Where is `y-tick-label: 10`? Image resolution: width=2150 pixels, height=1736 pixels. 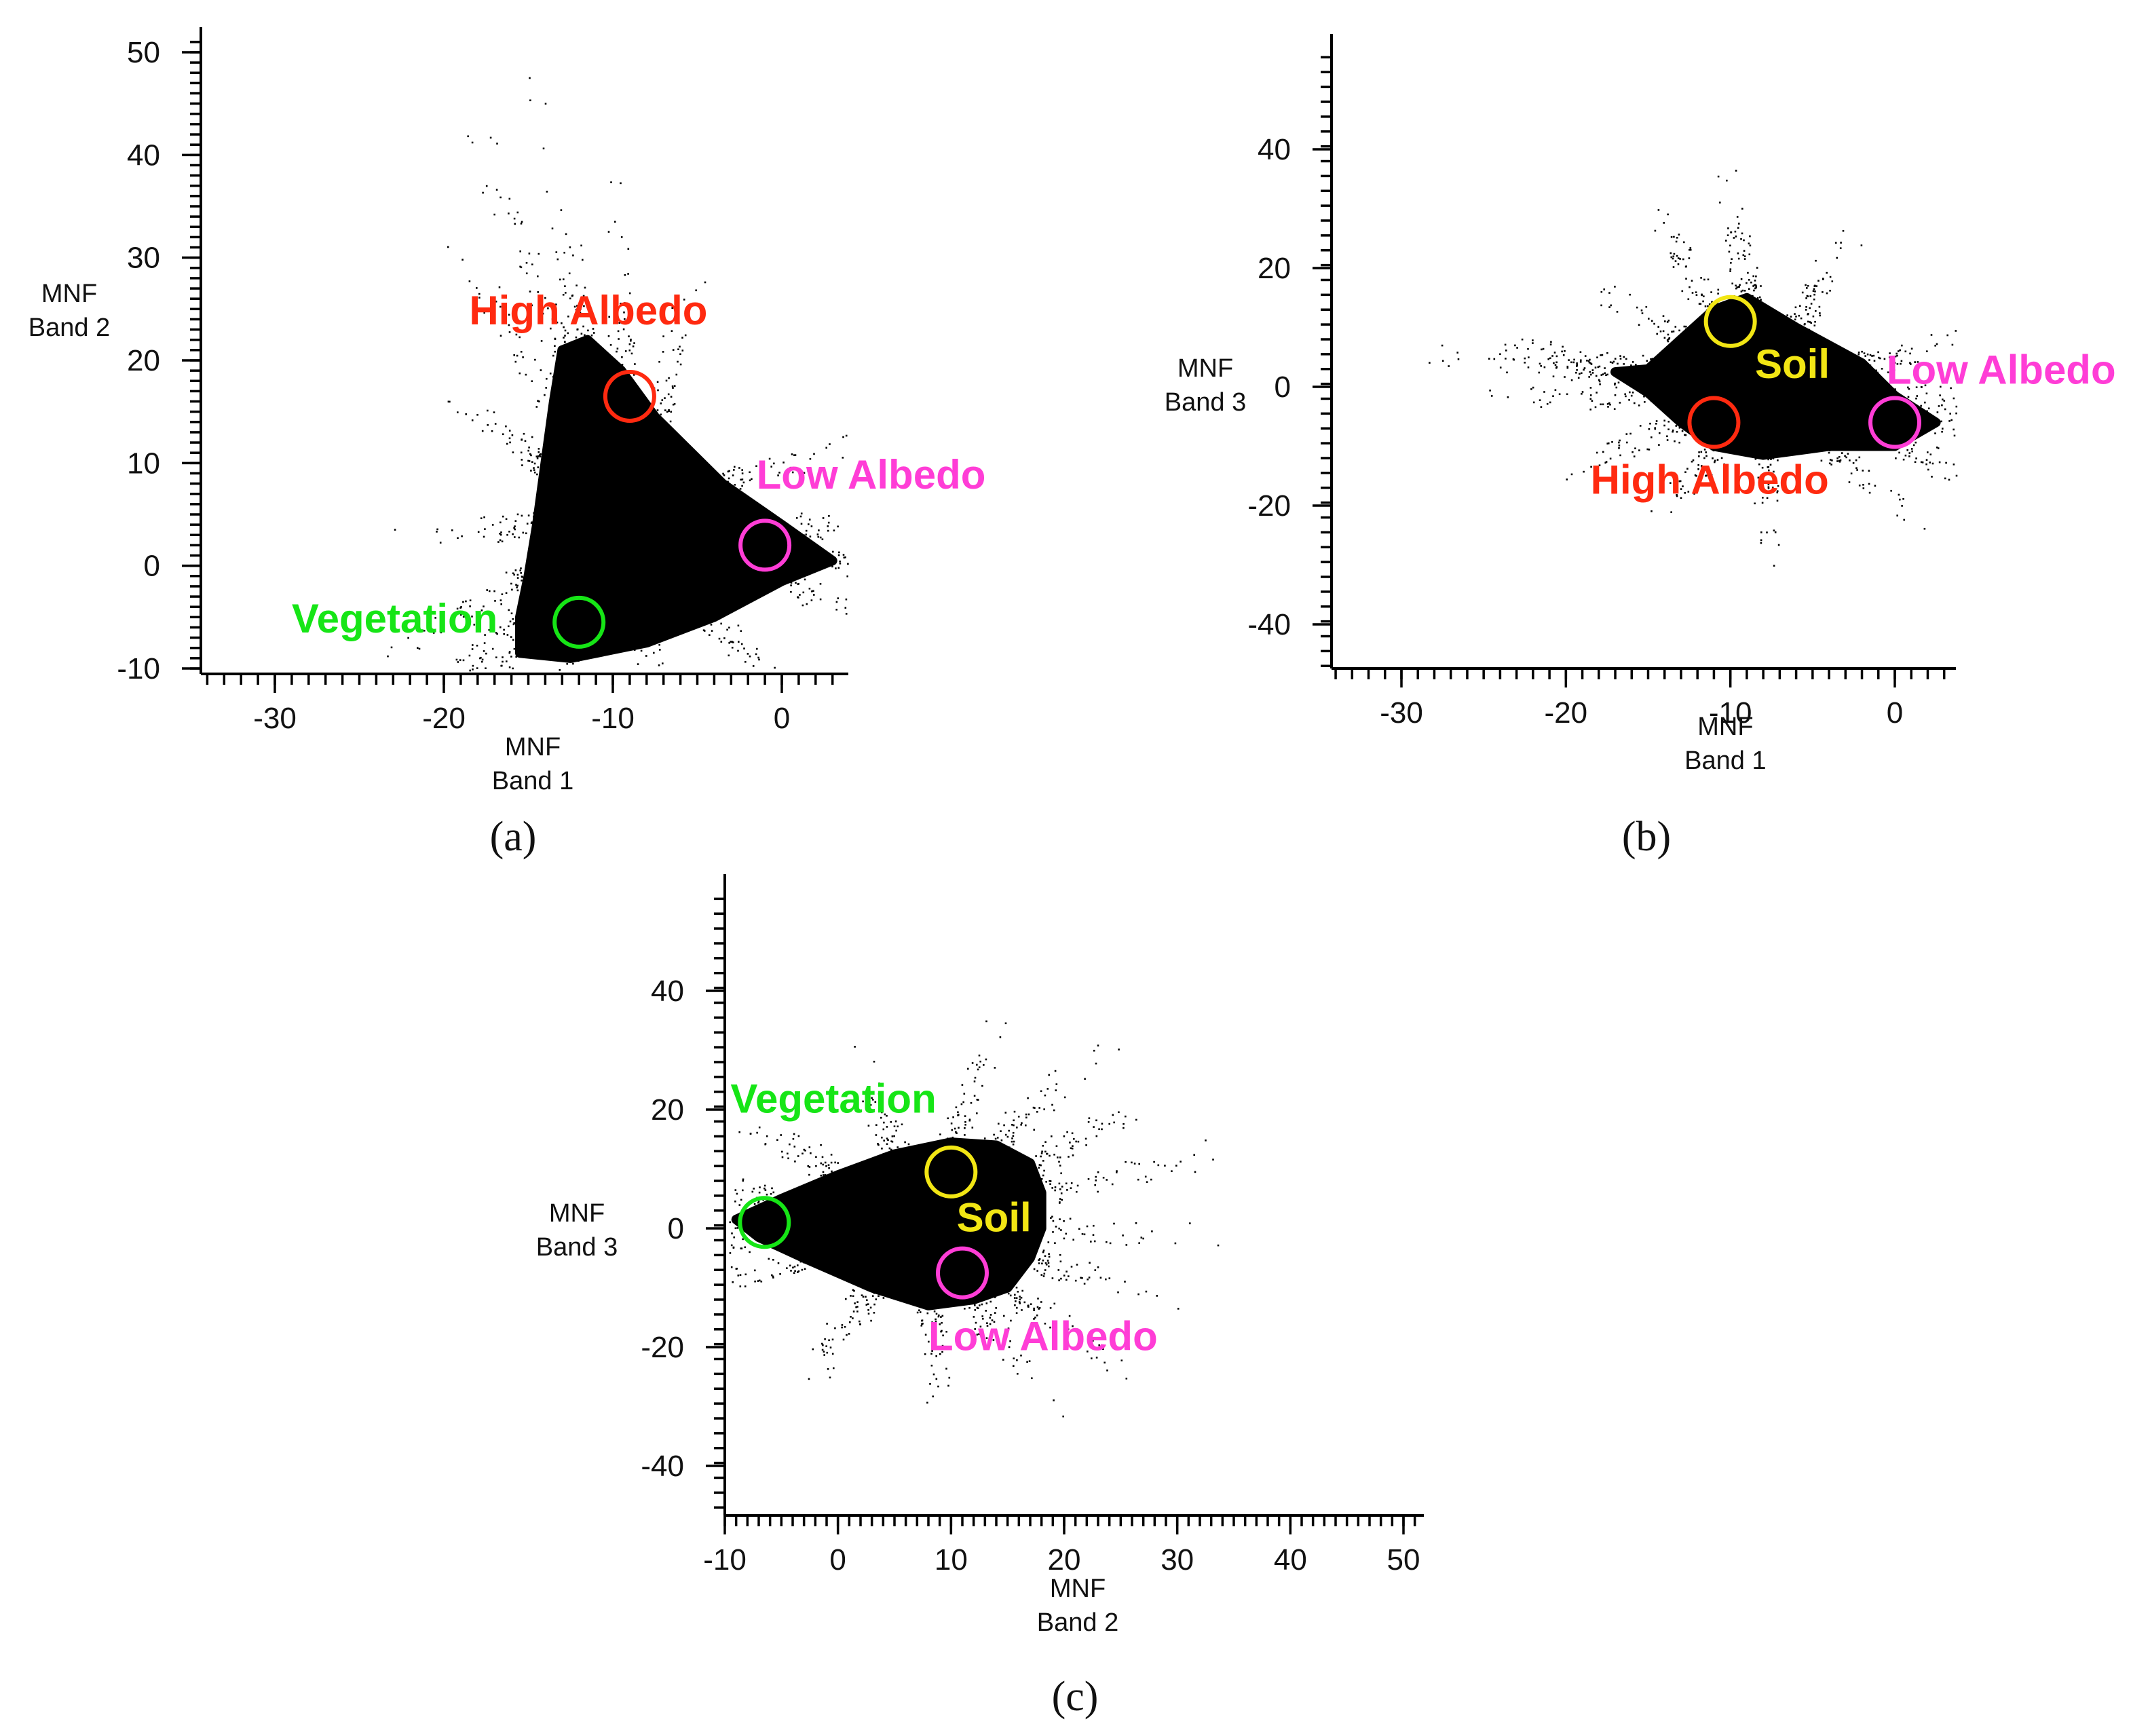 y-tick-label: 10 is located at coordinates (143, 464).